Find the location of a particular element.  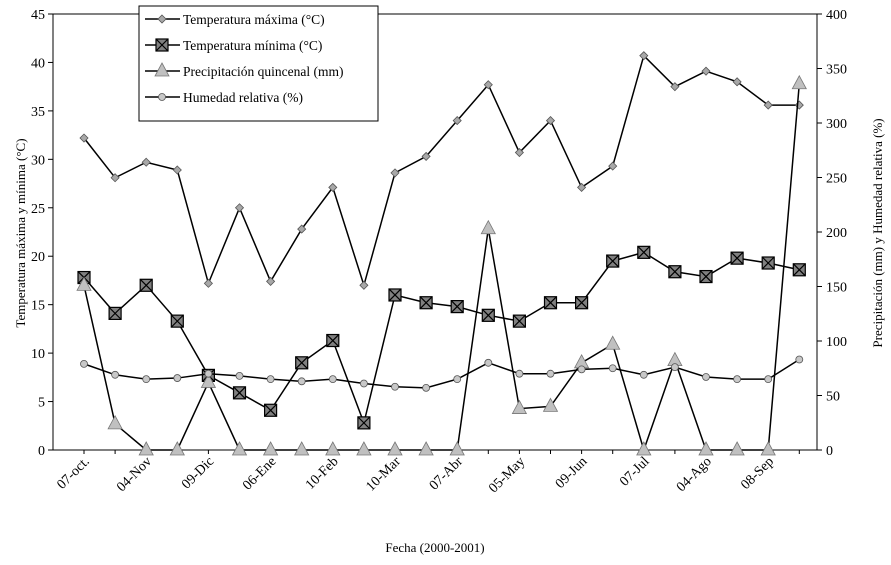

y-left-tick-label: 30 is located at coordinates (38, 160).